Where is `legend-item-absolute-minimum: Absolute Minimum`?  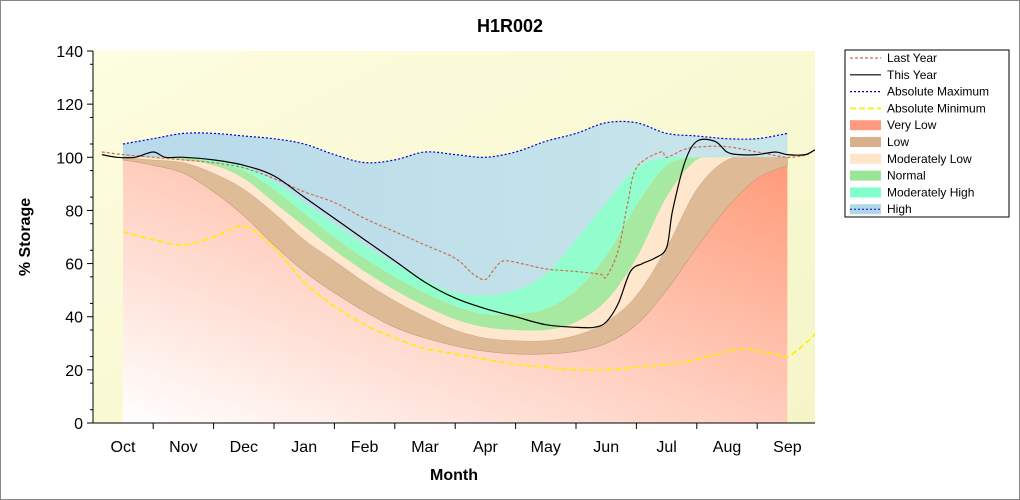
legend-item-absolute-minimum: Absolute Minimum is located at coordinates (918, 108).